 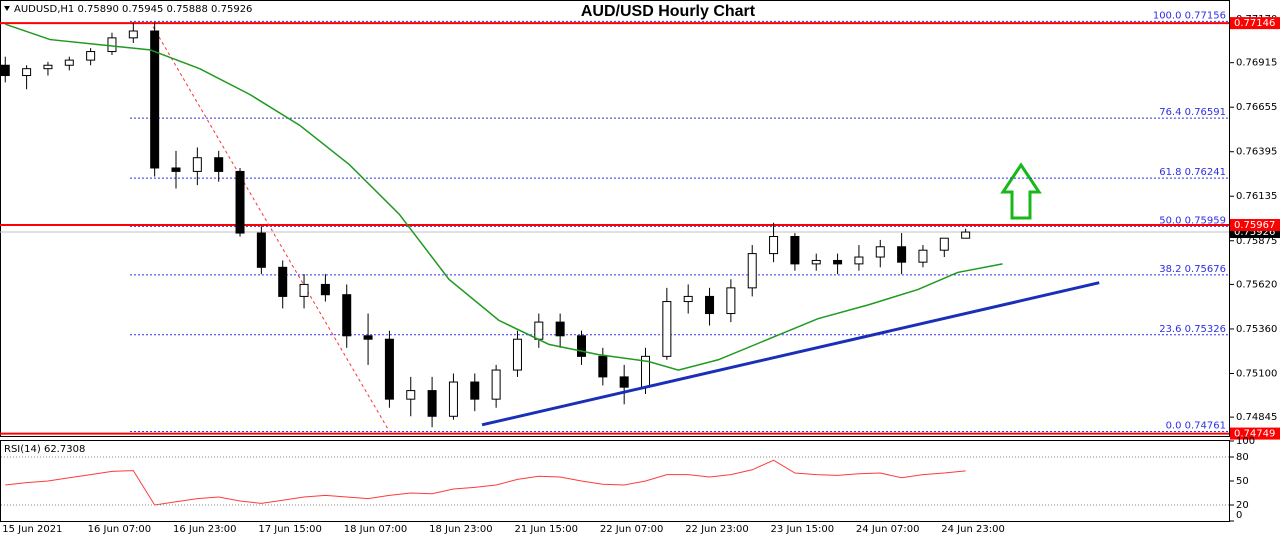 What do you see at coordinates (120, 529) in the screenshot?
I see `x-tick-label: 16 Jun 07:00` at bounding box center [120, 529].